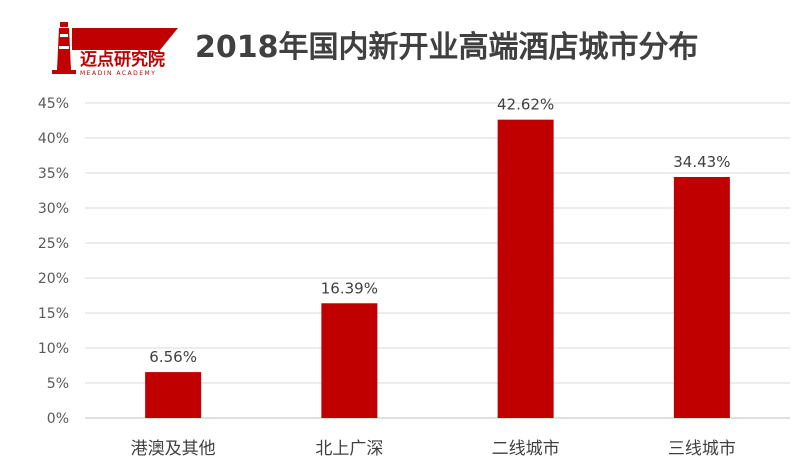 This screenshot has height=471, width=800. Describe the element at coordinates (173, 449) in the screenshot. I see `category-label: 港澳及其他` at that location.